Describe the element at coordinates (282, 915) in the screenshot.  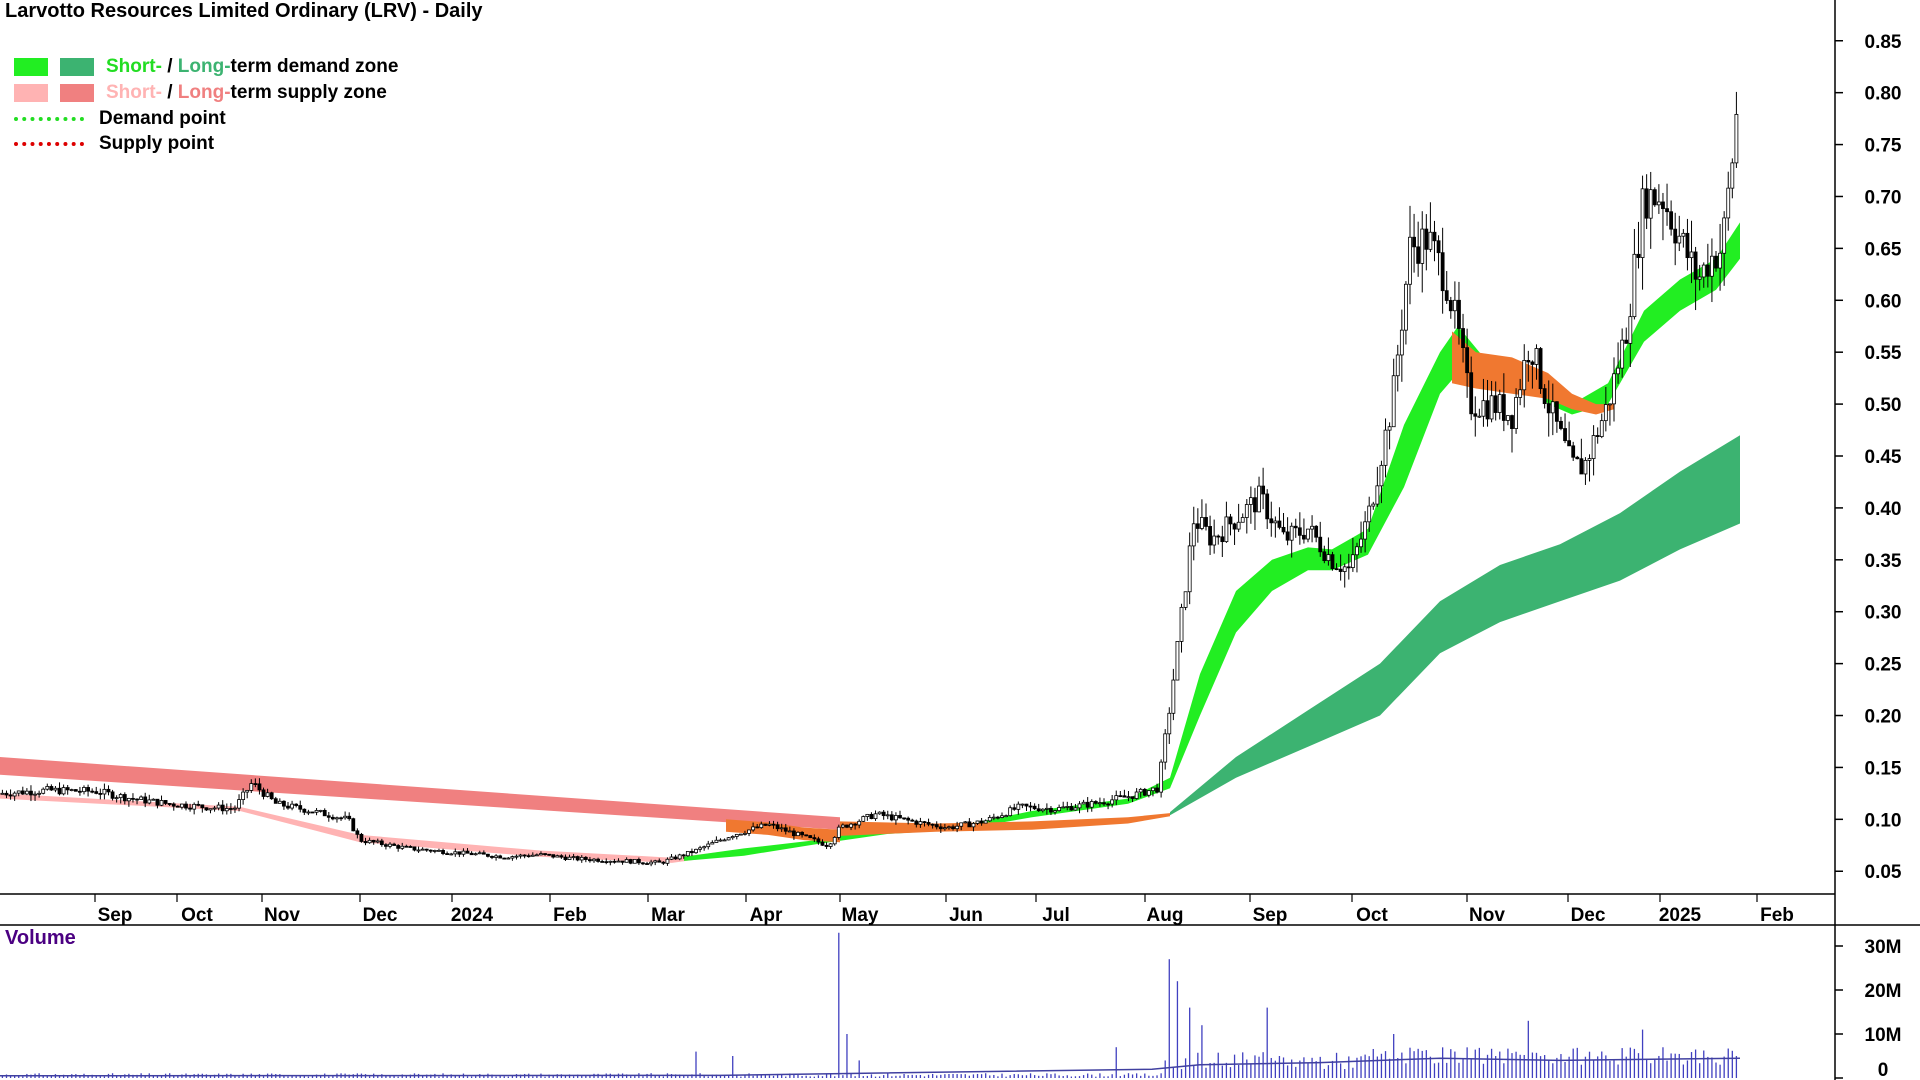
I see `time-tick-label: Nov` at that location.